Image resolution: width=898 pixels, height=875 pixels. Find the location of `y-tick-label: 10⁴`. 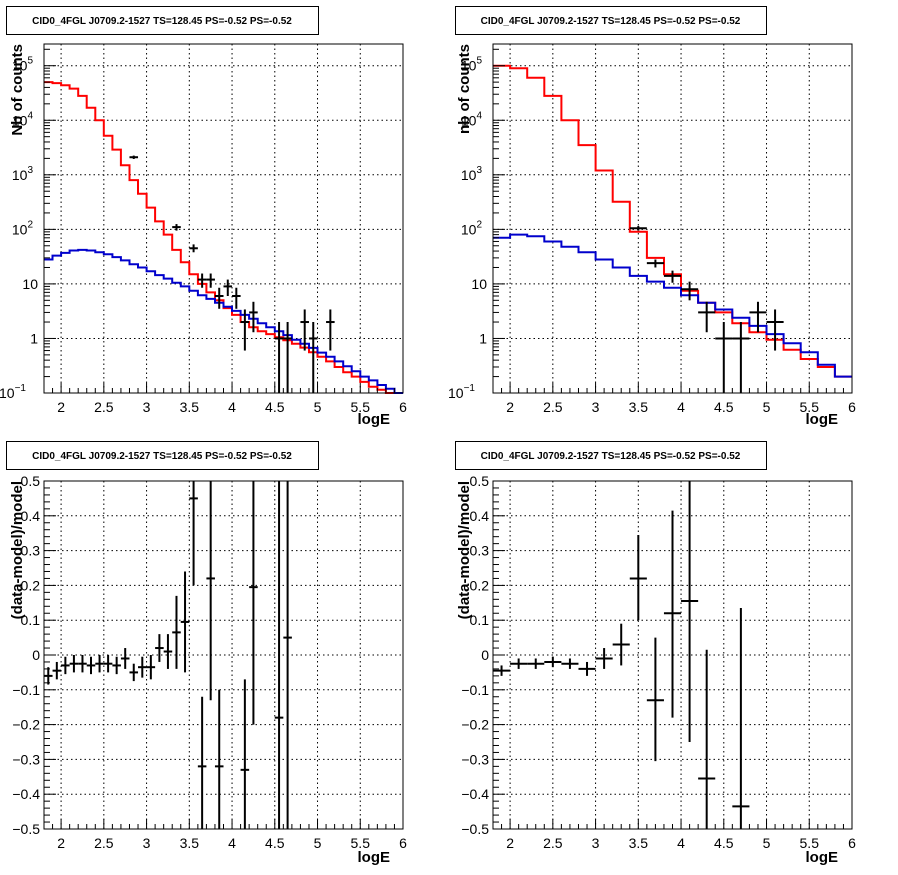

y-tick-label: 10⁴ is located at coordinates (472, 119).